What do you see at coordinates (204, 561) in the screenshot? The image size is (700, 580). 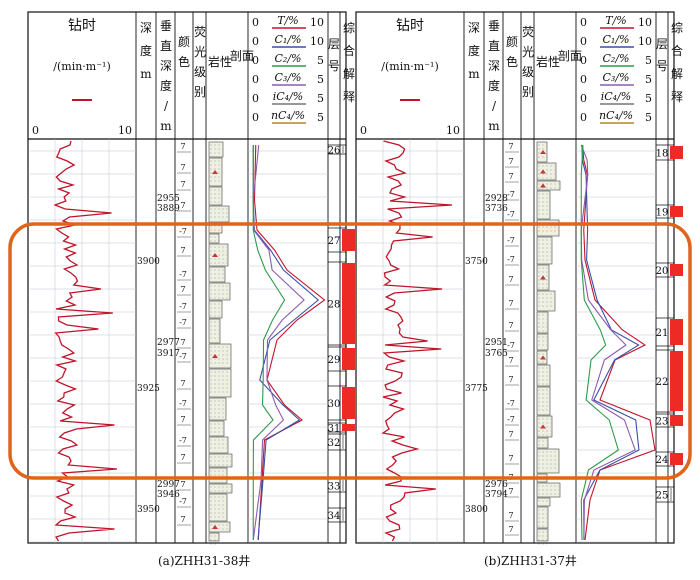 I see `caption-a: (a)ZHH31-38井` at bounding box center [204, 561].